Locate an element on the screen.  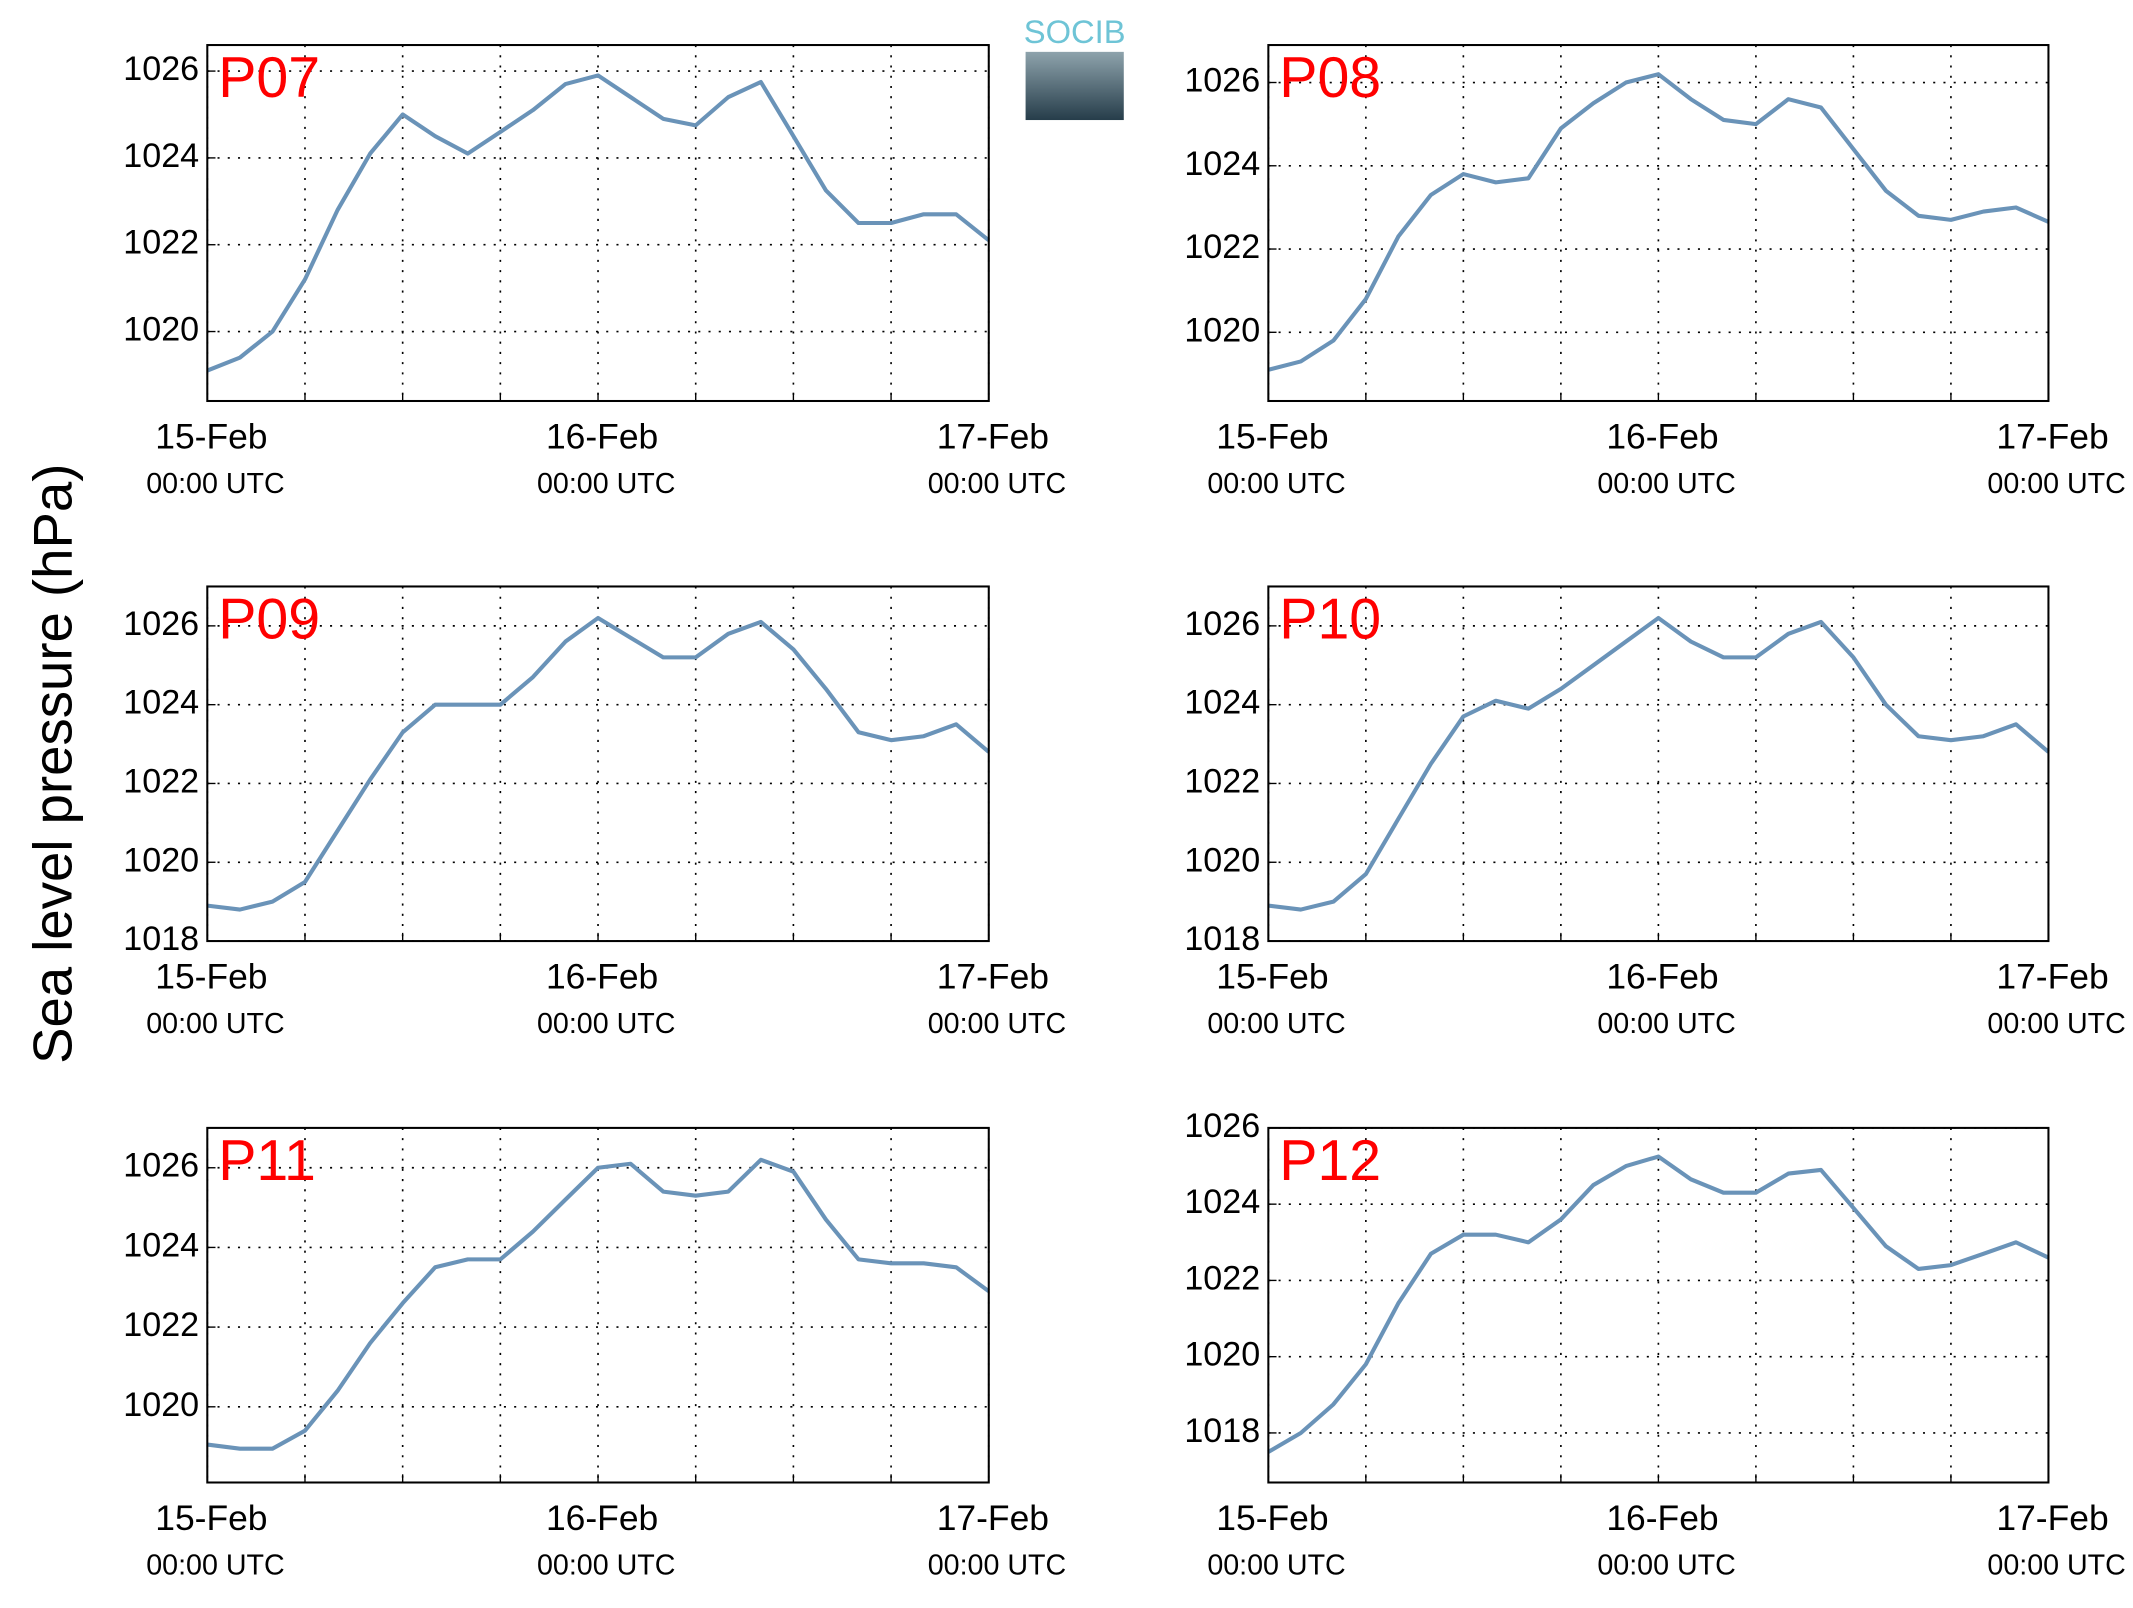
panel-title: P08 is located at coordinates (1330, 78).